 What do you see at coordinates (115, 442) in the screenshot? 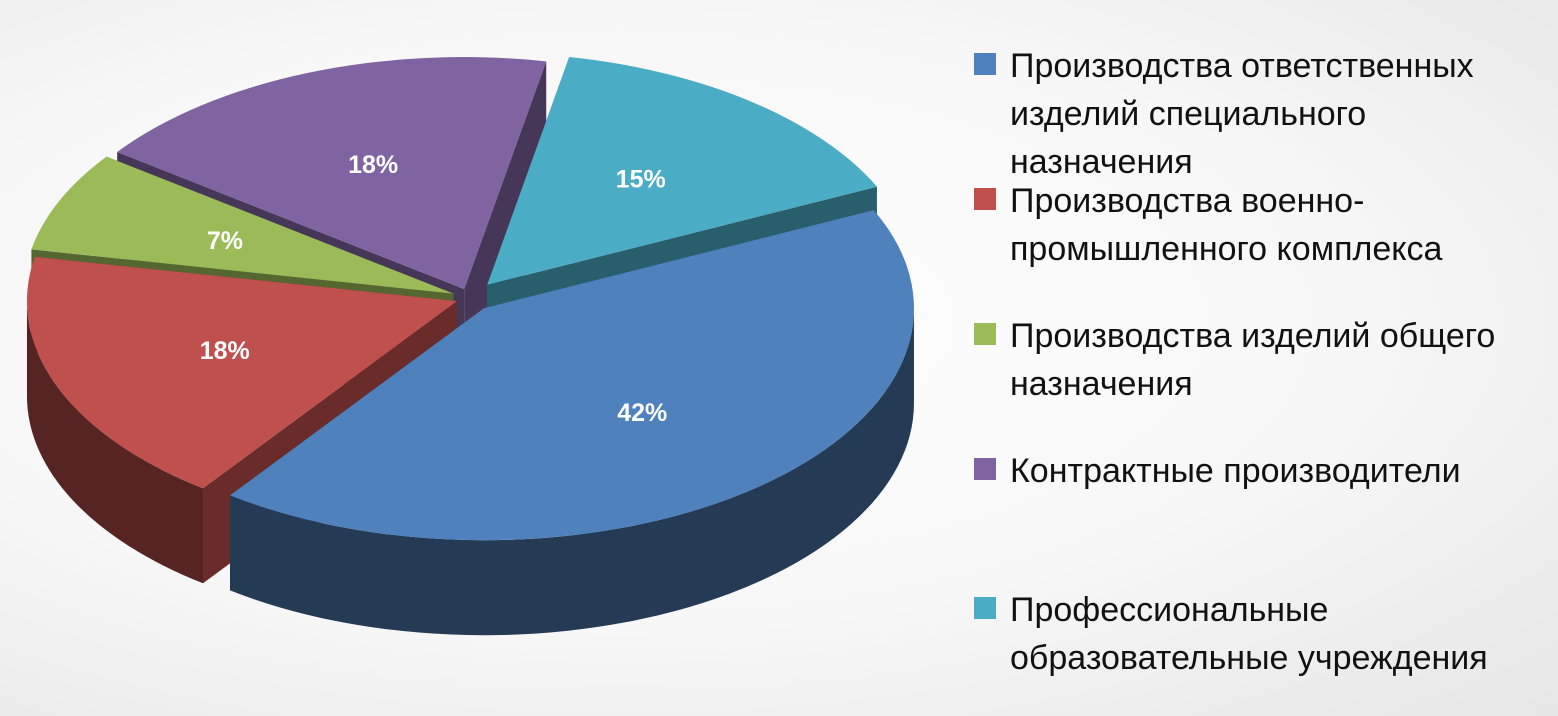
I see `pie-slice-rim` at bounding box center [115, 442].